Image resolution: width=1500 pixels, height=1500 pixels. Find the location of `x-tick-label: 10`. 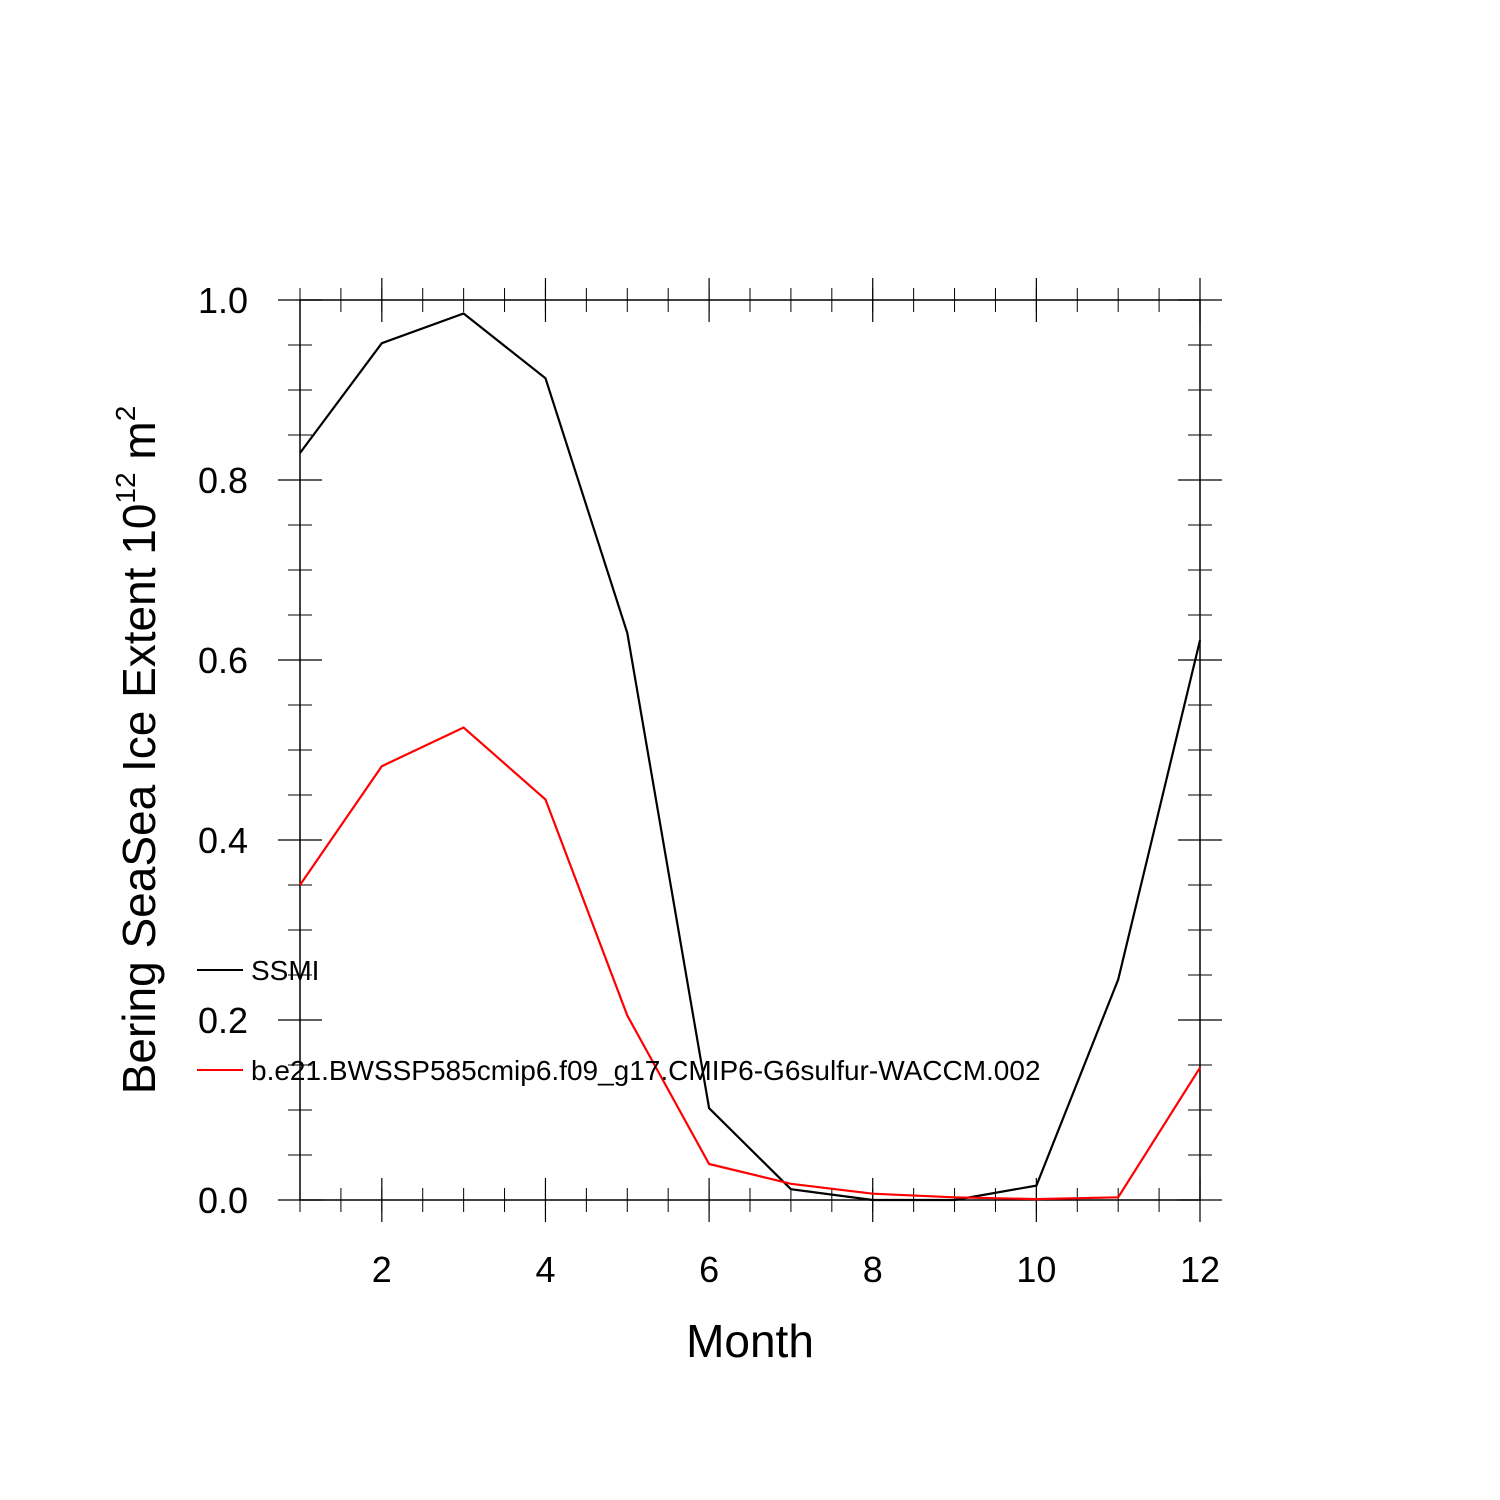

x-tick-label: 10 is located at coordinates (1036, 1269).